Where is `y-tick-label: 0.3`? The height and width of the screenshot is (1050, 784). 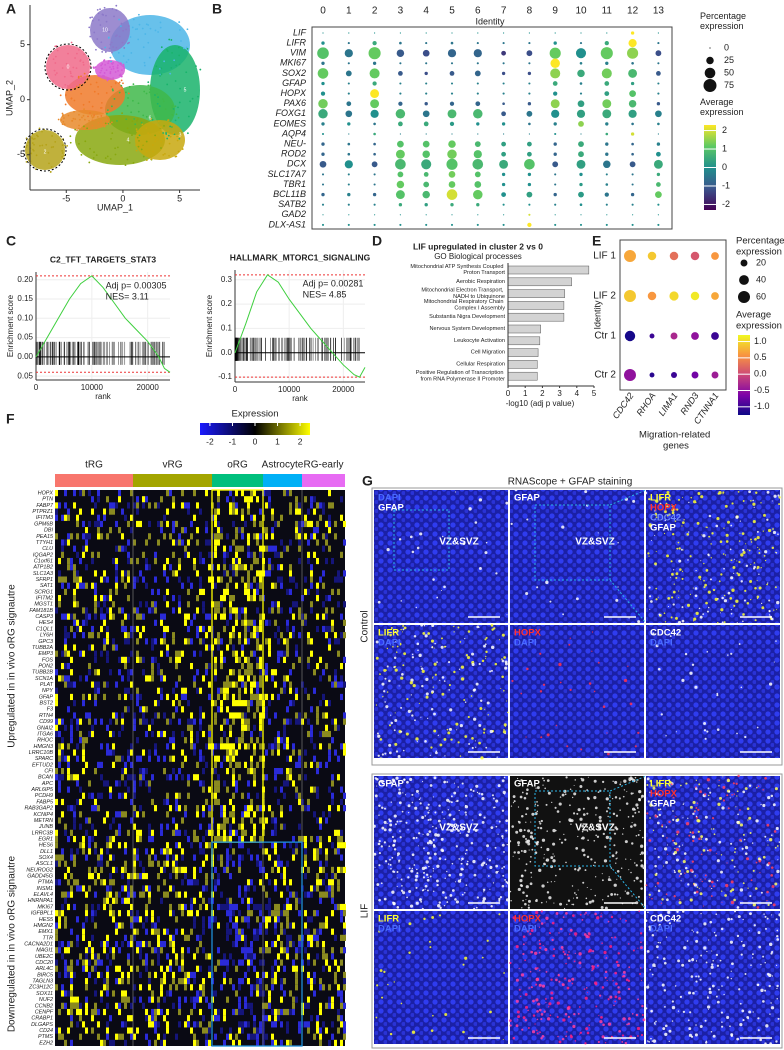
y-tick-label: 0.3 is located at coordinates (227, 279).